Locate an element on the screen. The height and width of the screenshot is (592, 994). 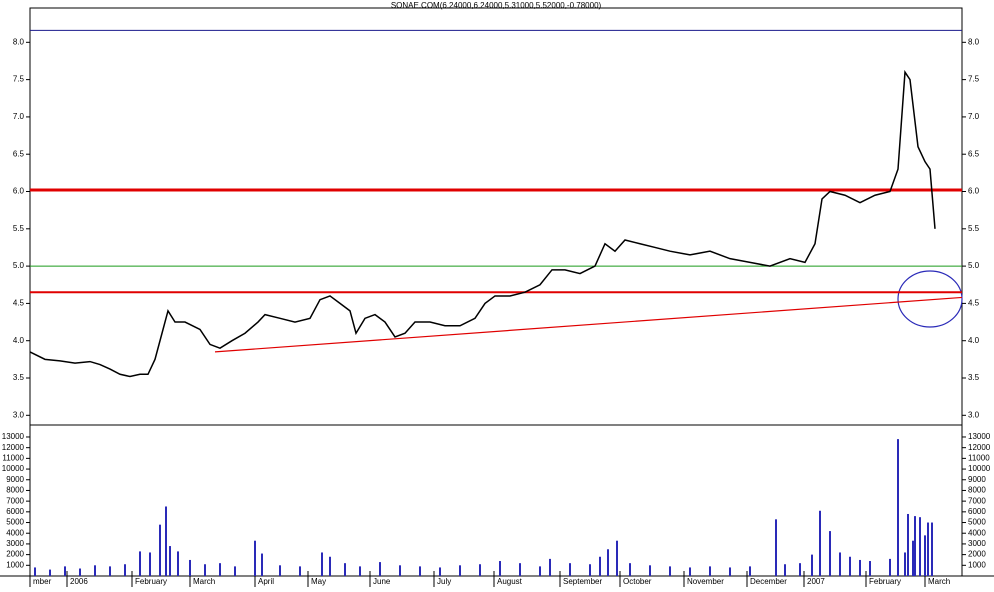
y-tick-label: 11000 is located at coordinates (979, 457).